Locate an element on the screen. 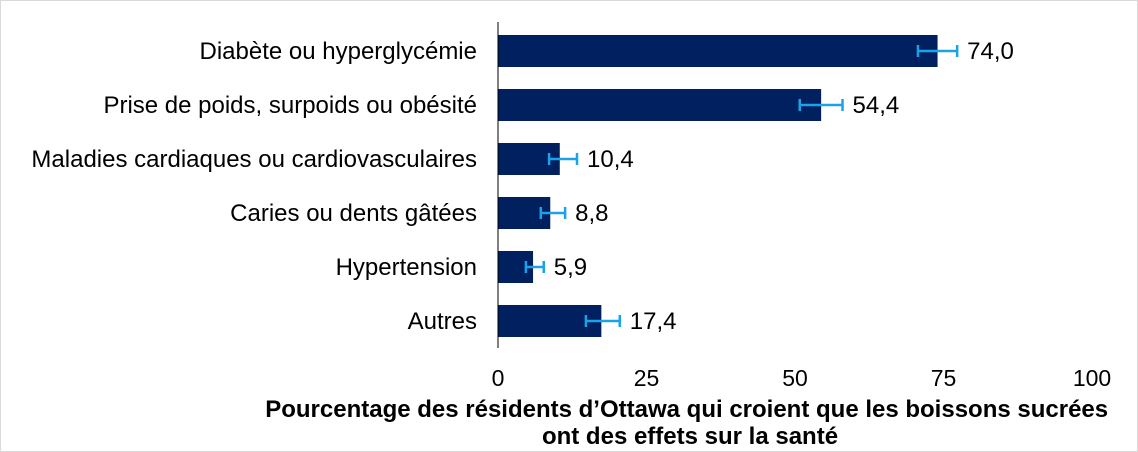 The image size is (1138, 452). error-bar-diabete-ou-hyperglycemie is located at coordinates (937, 51).